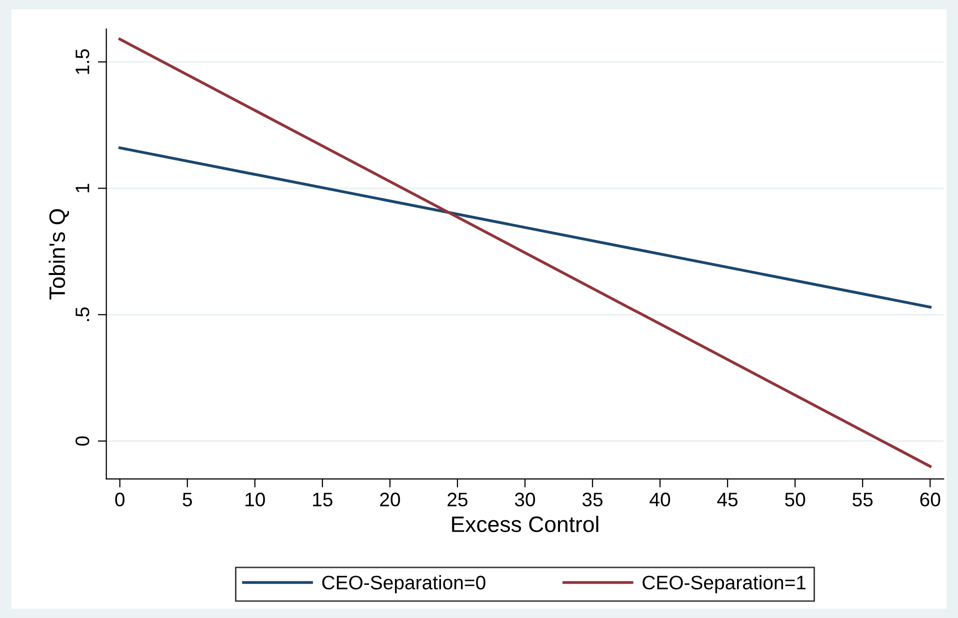 The image size is (958, 618). What do you see at coordinates (458, 499) in the screenshot?
I see `x-tick-label: 25` at bounding box center [458, 499].